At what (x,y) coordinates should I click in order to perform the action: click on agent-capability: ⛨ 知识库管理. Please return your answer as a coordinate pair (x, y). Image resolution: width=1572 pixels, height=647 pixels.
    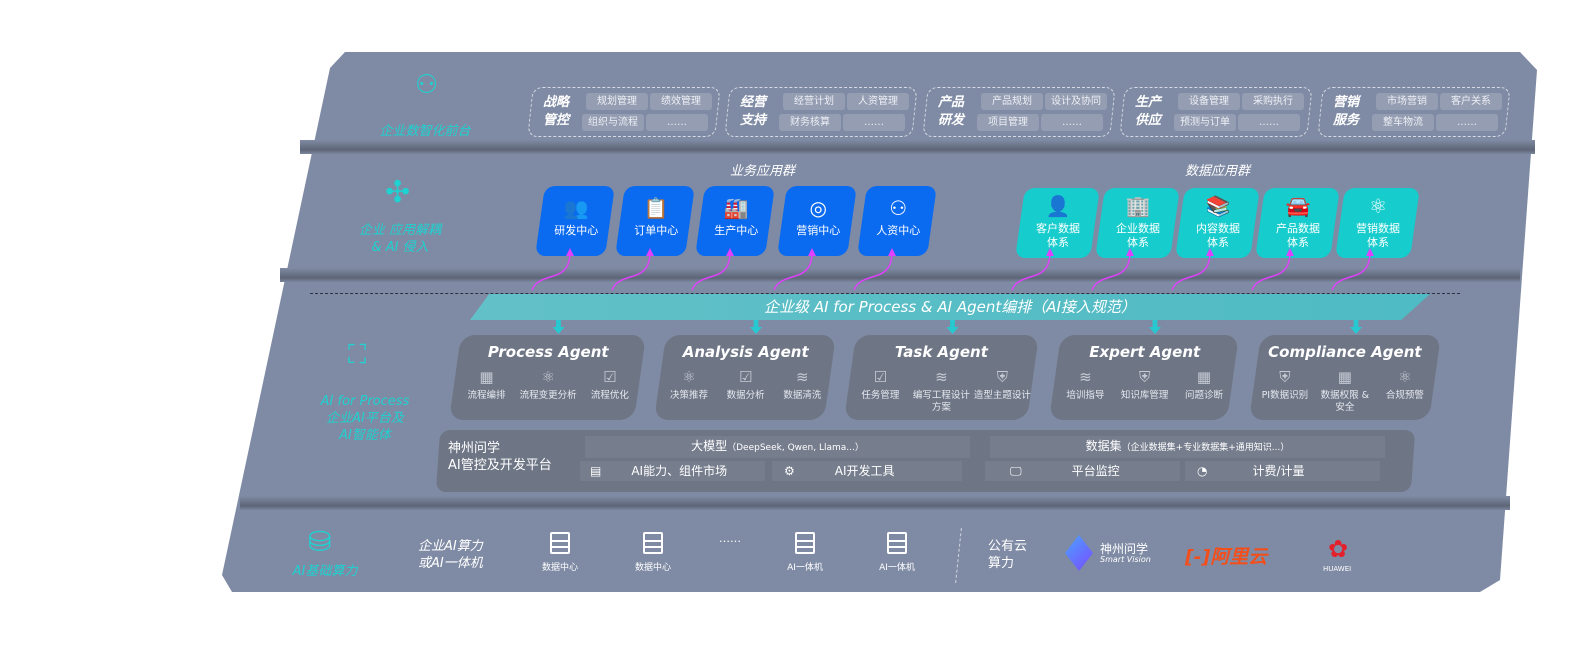
    Looking at the image, I should click on (1144, 384).